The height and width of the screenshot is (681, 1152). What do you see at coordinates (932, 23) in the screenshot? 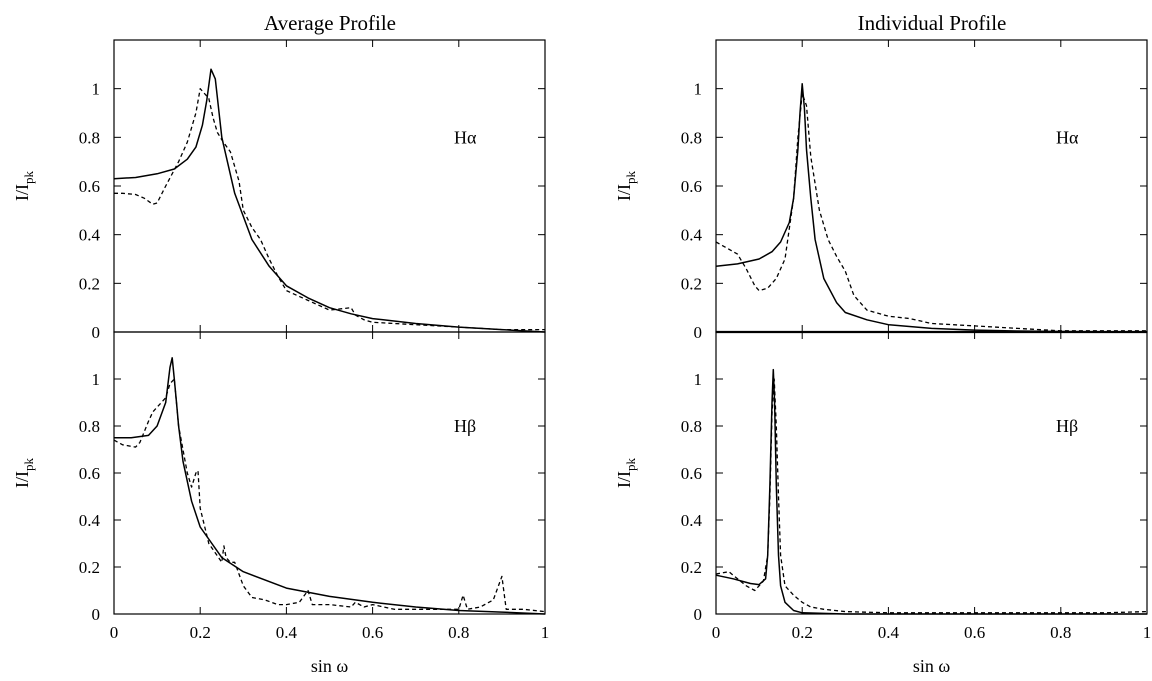
I see `title-individual-profile: Individual Profile` at bounding box center [932, 23].